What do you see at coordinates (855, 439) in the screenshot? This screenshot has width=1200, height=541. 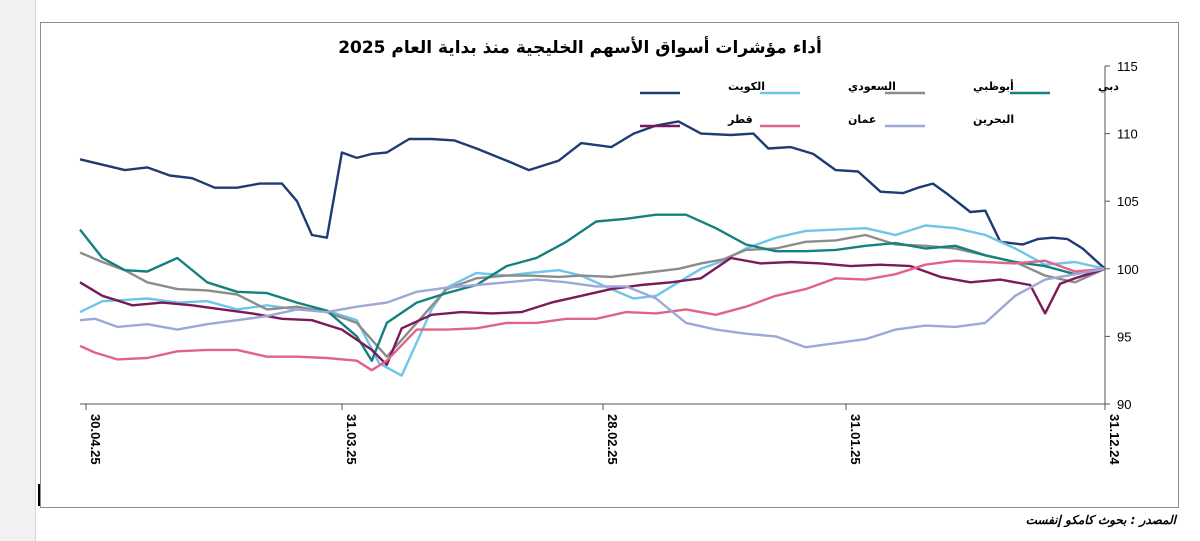 I see `x-tick-label-4: 31.01.25` at bounding box center [855, 439].